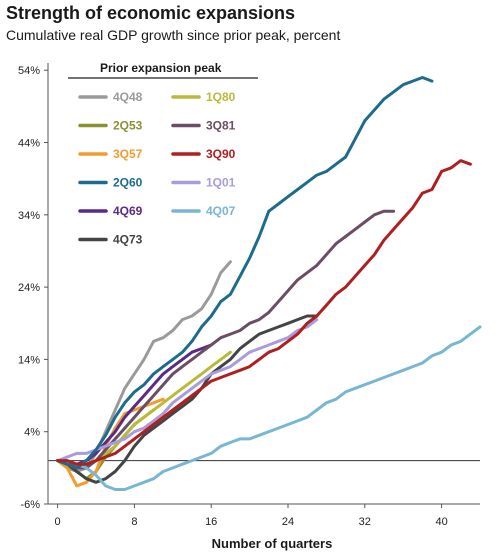  What do you see at coordinates (128, 154) in the screenshot?
I see `legend-label-3q57: 3Q57` at bounding box center [128, 154].